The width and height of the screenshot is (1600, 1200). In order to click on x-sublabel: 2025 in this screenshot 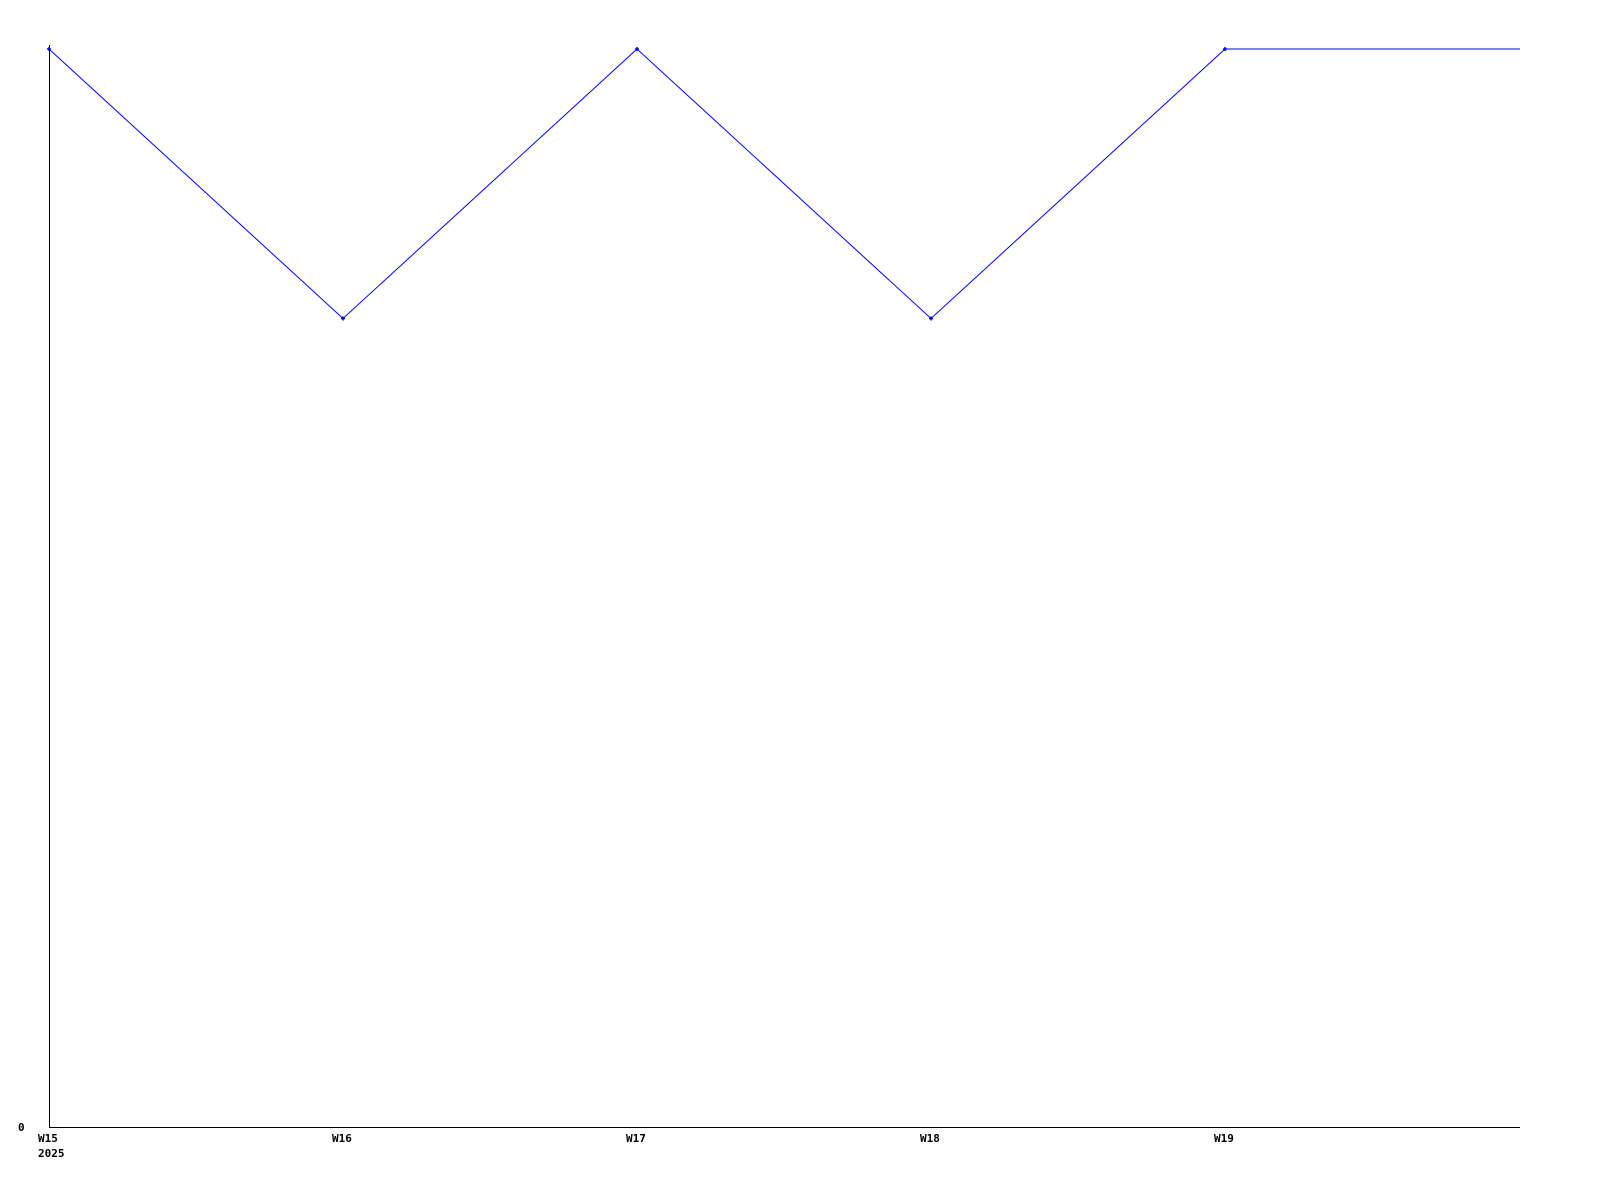, I will do `click(51, 1153)`.